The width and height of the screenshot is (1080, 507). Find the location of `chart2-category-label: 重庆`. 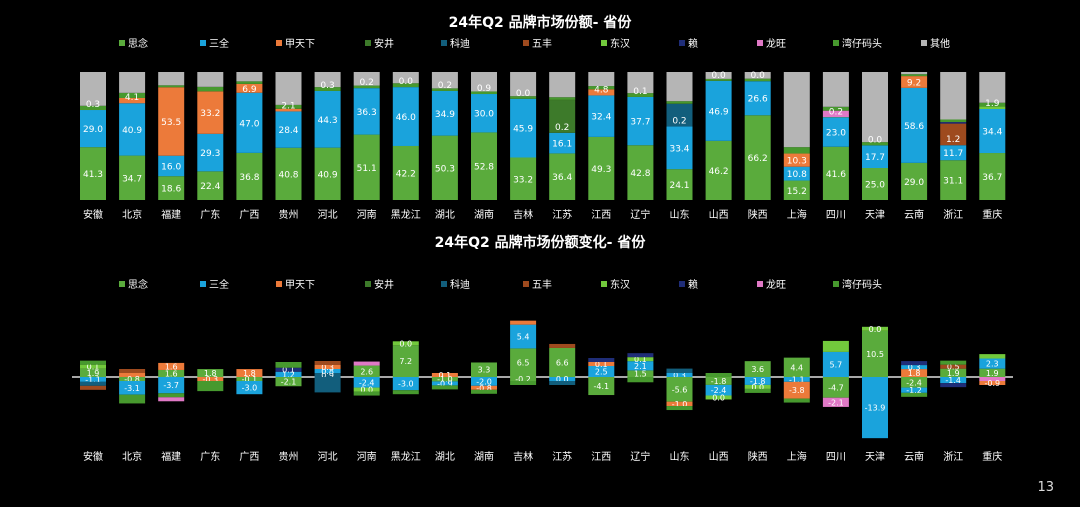

chart2-category-label: 重庆 is located at coordinates (992, 456).